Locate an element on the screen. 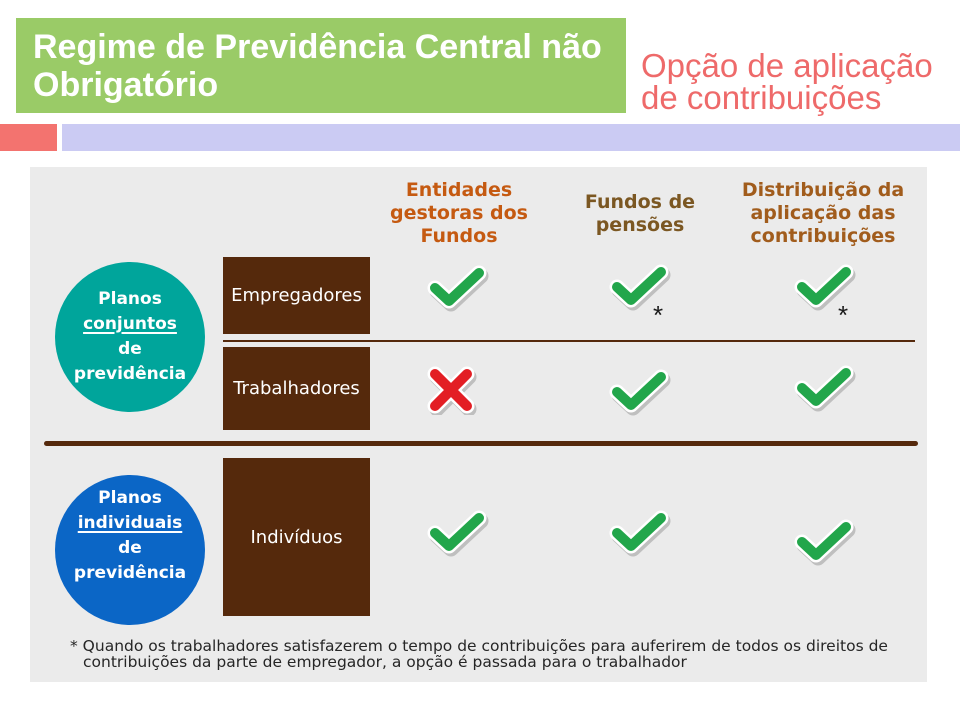 The height and width of the screenshot is (720, 960). row-label-empregadores: Empregadores is located at coordinates (296, 295).